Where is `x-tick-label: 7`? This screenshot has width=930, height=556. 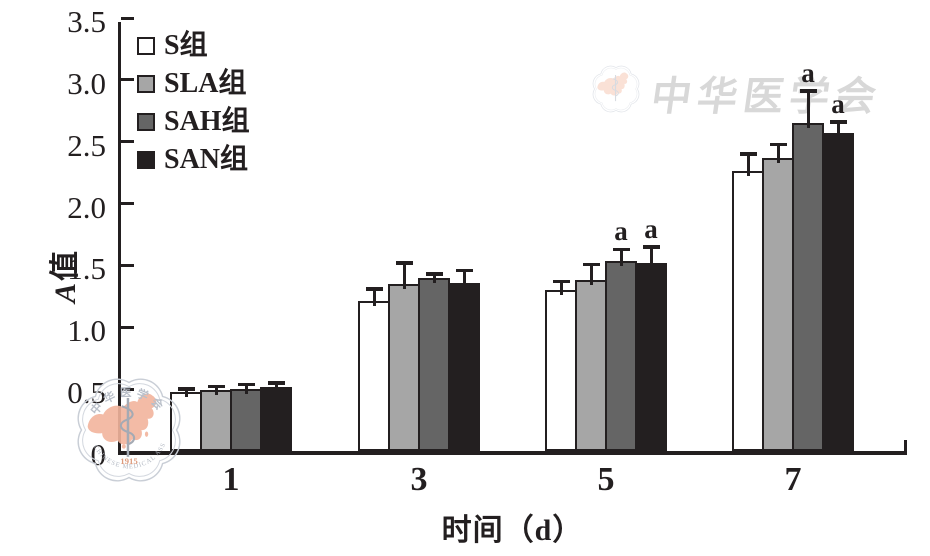
x-tick-label: 7 is located at coordinates (793, 479).